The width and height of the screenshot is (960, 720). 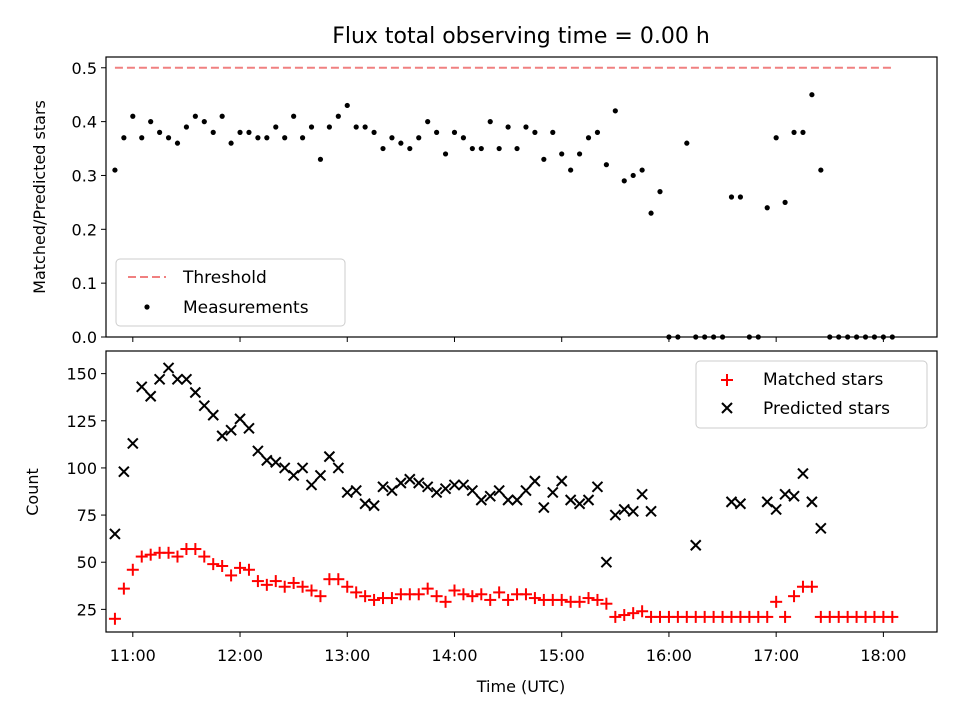 I want to click on matched-legend-swatch, so click(x=727, y=380).